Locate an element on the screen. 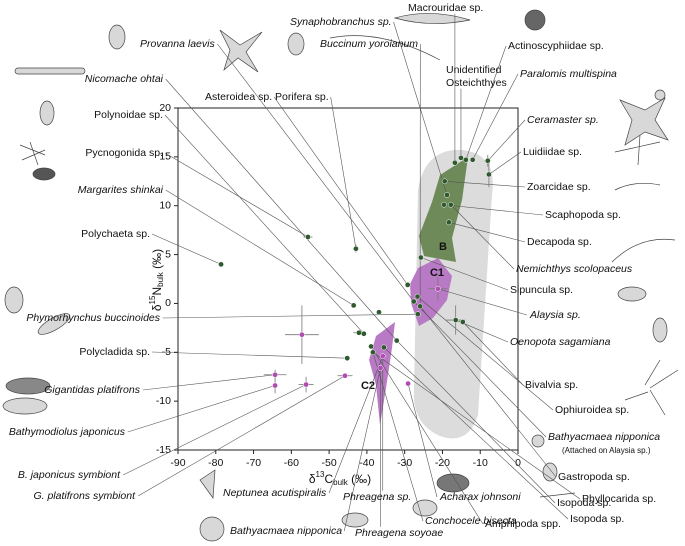 This screenshot has height=546, width=685. y-tick-label: 20 is located at coordinates (165, 108).